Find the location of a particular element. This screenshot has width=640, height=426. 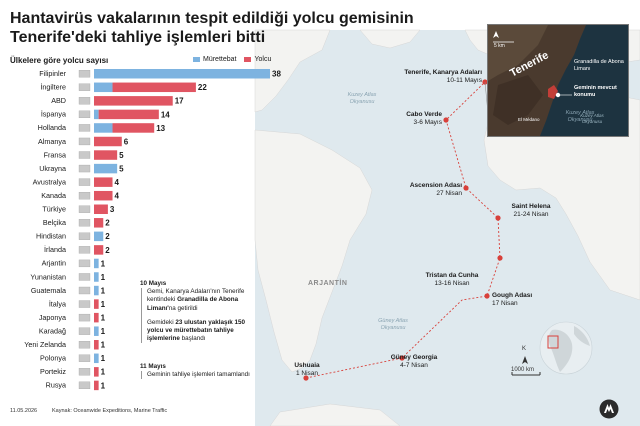

bar-value-label: 22 is located at coordinates (202, 87).